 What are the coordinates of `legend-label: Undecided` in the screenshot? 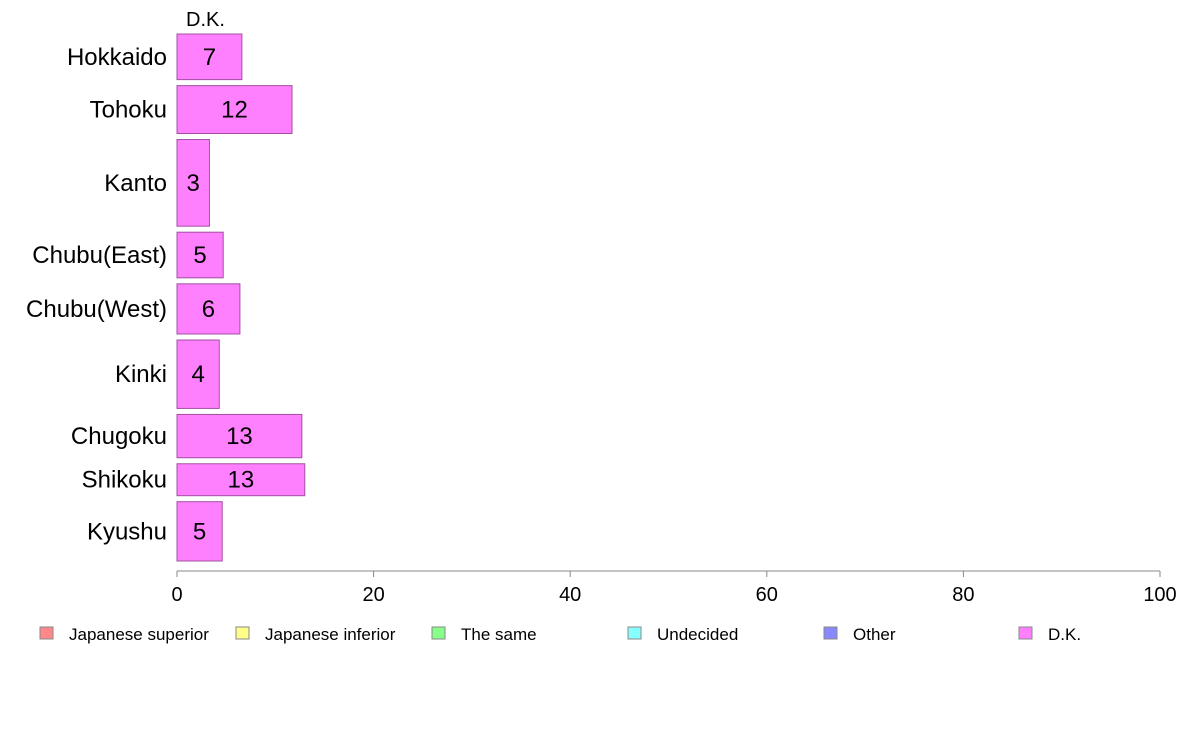 It's located at (697, 634).